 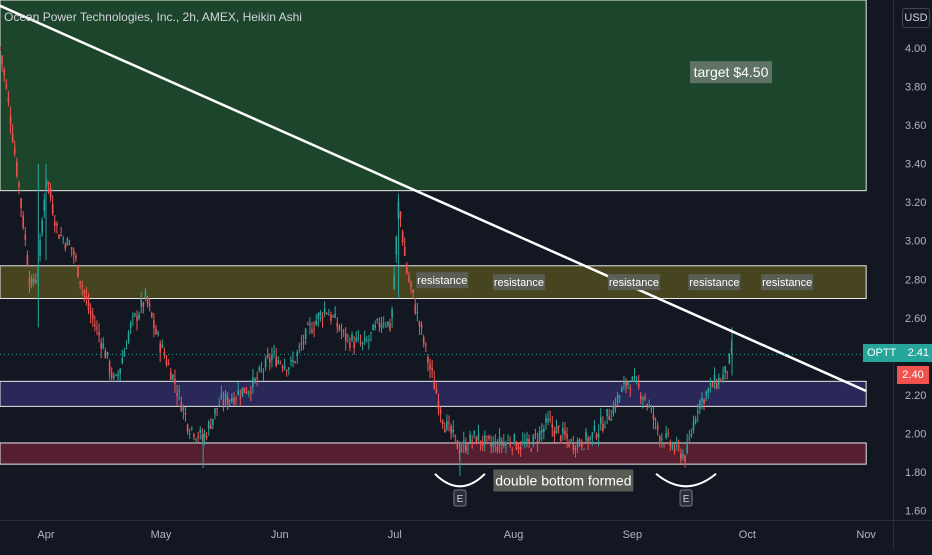 What do you see at coordinates (395, 535) in the screenshot?
I see `x-tick-label: Jul` at bounding box center [395, 535].